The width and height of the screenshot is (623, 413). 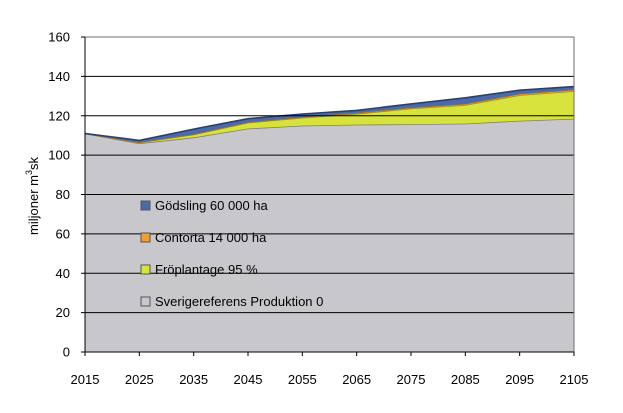 What do you see at coordinates (63, 273) in the screenshot?
I see `y-tick-label-40: 40` at bounding box center [63, 273].